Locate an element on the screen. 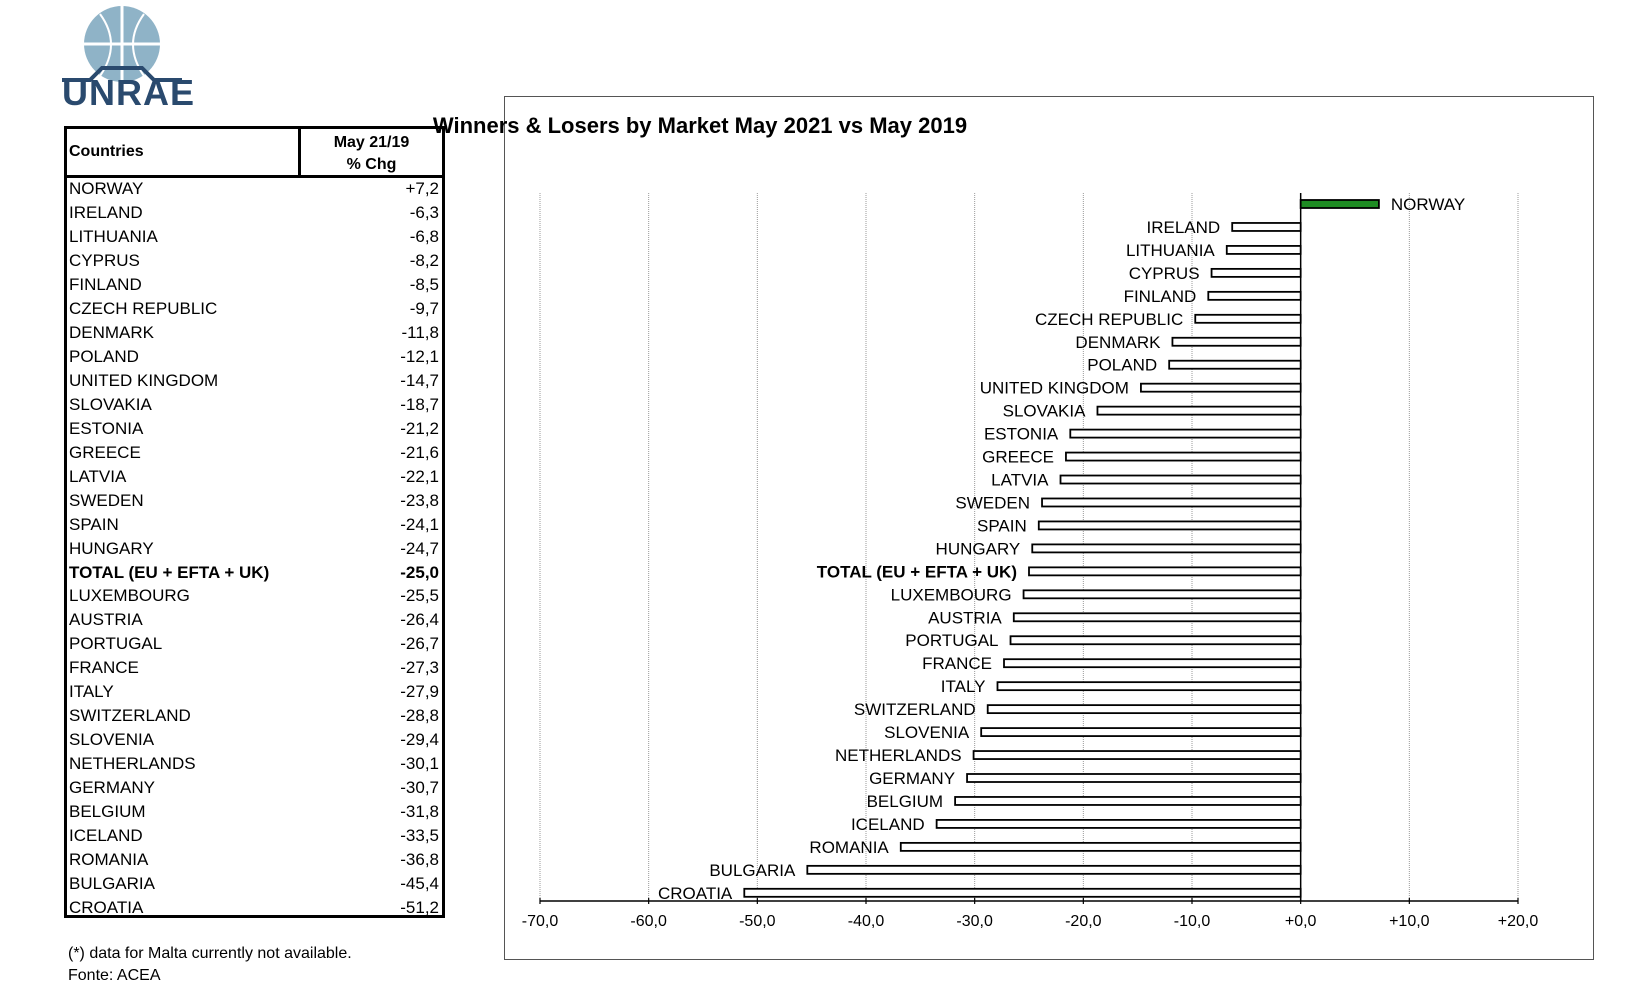 The image size is (1630, 985). bar-label: SWITZERLAND is located at coordinates (915, 709).